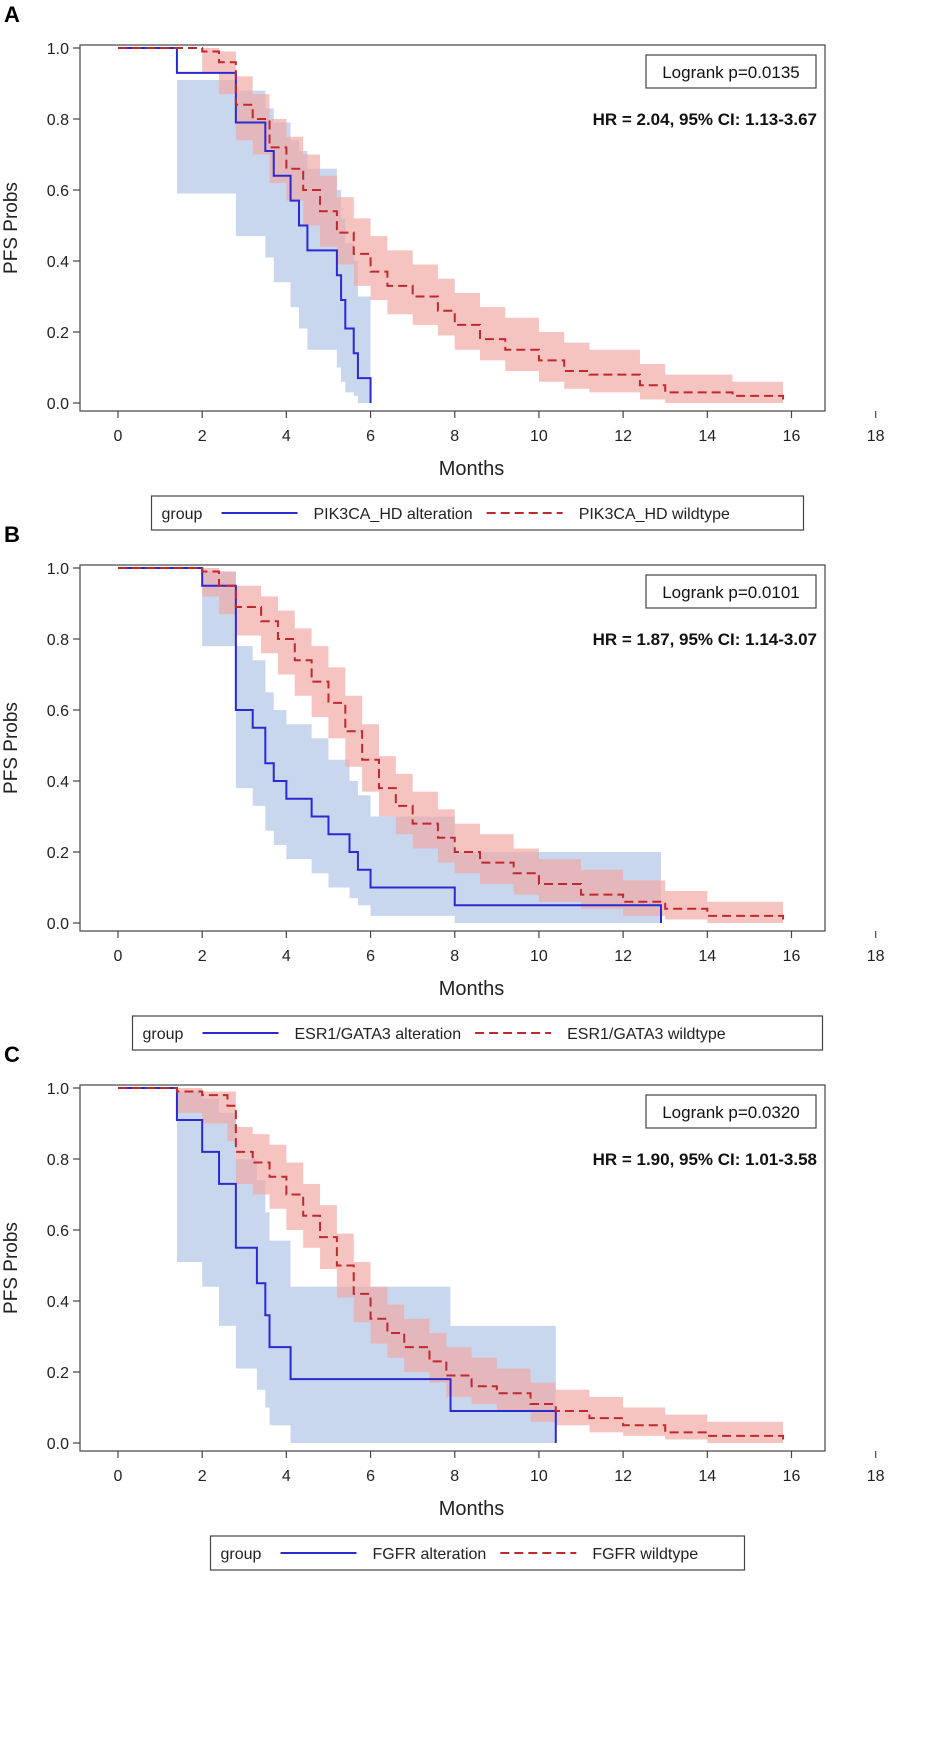  What do you see at coordinates (705, 1159) in the screenshot?
I see `hazard-ratio-text: HR = 1.90, 95% CI: 1.01-3.58` at bounding box center [705, 1159].